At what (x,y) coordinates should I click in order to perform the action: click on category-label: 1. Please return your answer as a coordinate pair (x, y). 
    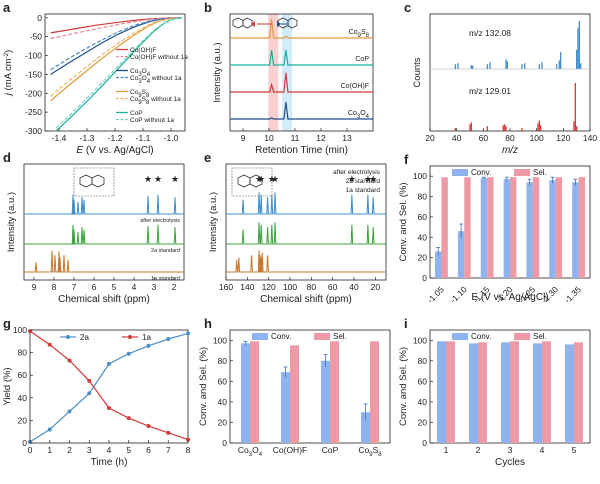
    Looking at the image, I should click on (446, 450).